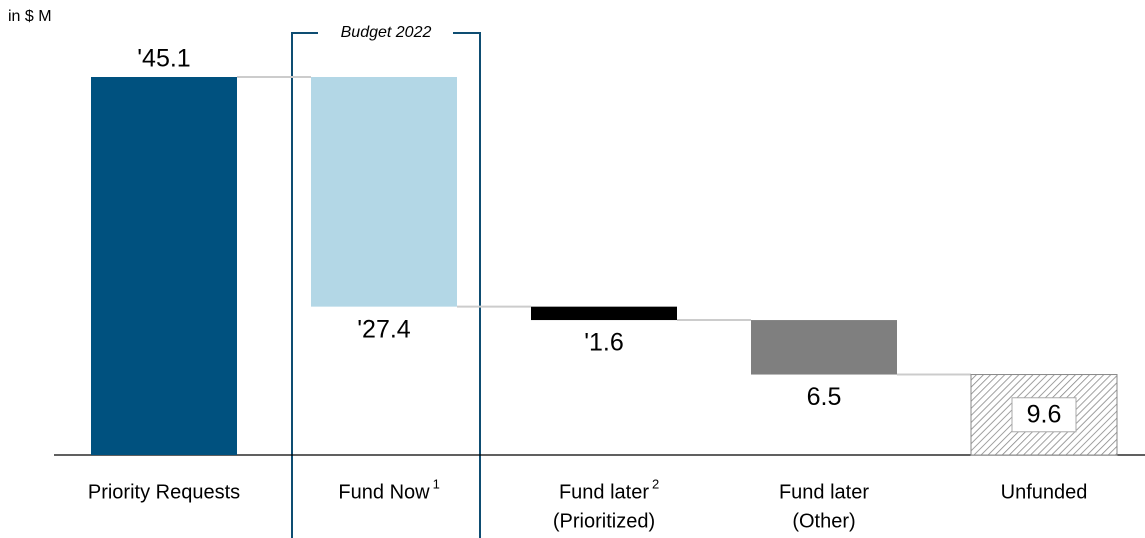 This screenshot has width=1145, height=538. I want to click on label-box, so click(1044, 415).